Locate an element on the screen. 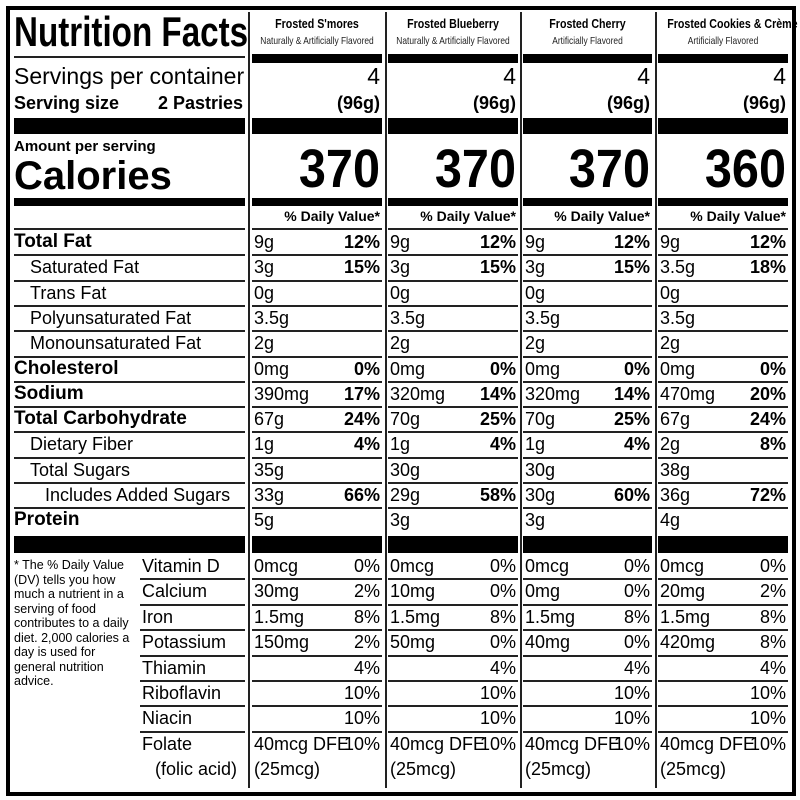  label-title-wrap: Nutrition Facts is located at coordinates (162, 32).